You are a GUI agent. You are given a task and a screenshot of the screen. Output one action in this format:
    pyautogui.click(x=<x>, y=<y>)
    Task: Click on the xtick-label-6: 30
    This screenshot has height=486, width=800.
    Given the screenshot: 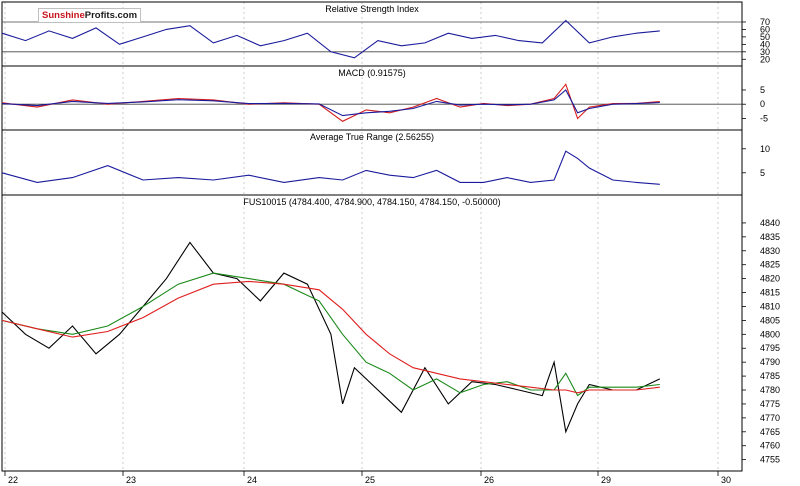 What is the action you would take?
    pyautogui.click(x=726, y=480)
    